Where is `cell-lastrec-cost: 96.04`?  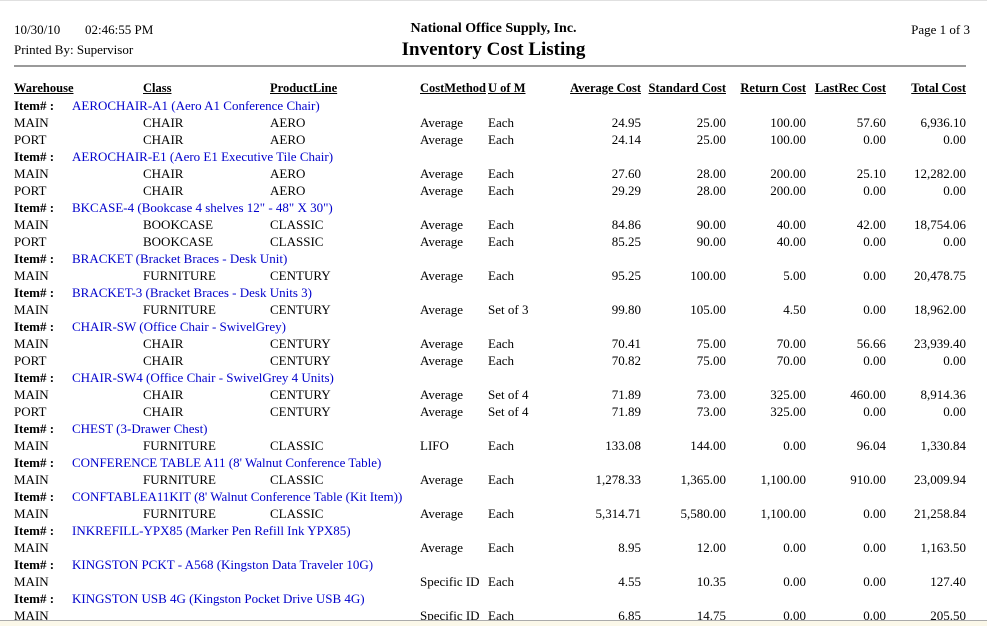 cell-lastrec-cost: 96.04 is located at coordinates (871, 445).